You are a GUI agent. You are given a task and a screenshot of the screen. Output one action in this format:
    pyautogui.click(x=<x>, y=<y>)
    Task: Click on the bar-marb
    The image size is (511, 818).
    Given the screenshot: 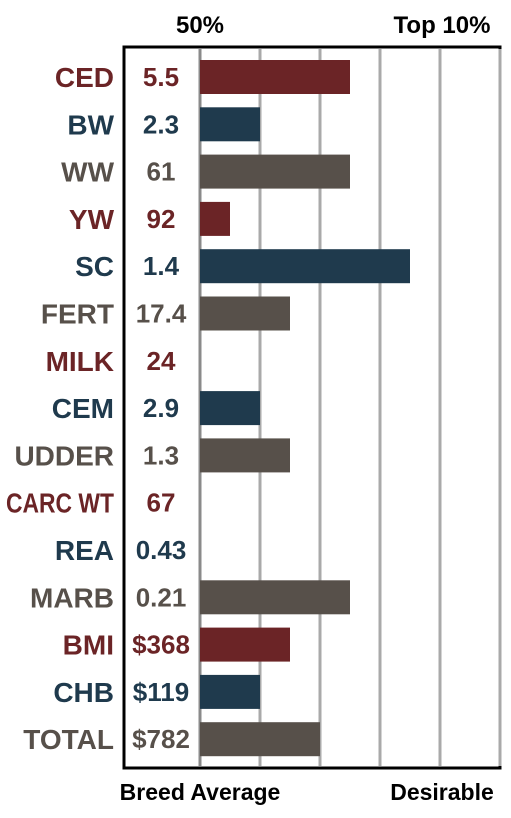 What is the action you would take?
    pyautogui.click(x=275, y=597)
    